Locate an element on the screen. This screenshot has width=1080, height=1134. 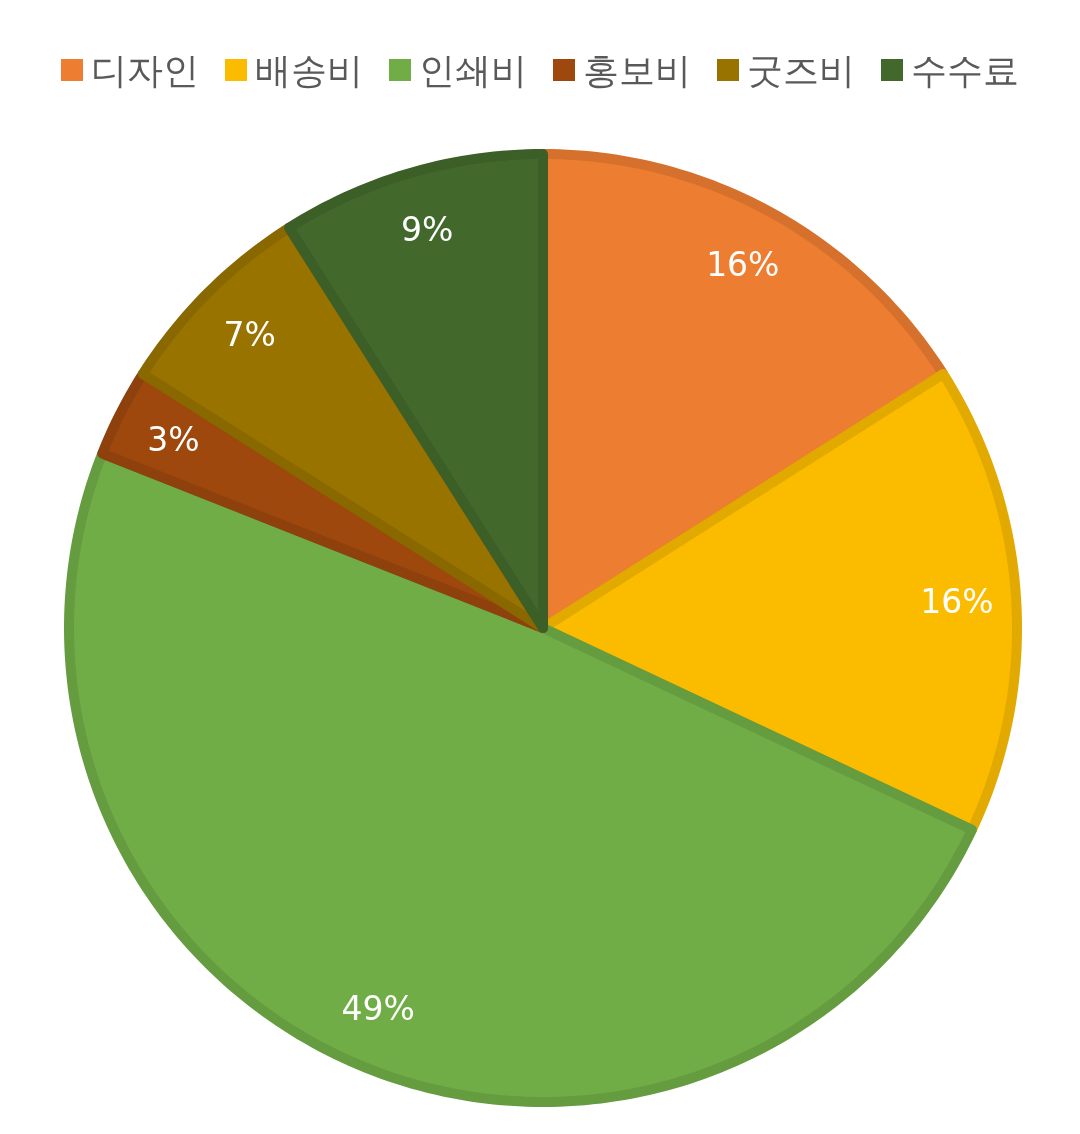
data-label: 9% is located at coordinates (427, 230).